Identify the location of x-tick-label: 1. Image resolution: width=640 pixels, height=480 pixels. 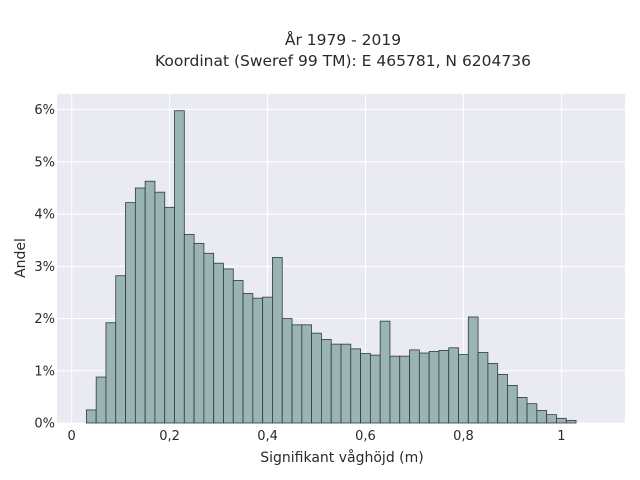
(561, 436).